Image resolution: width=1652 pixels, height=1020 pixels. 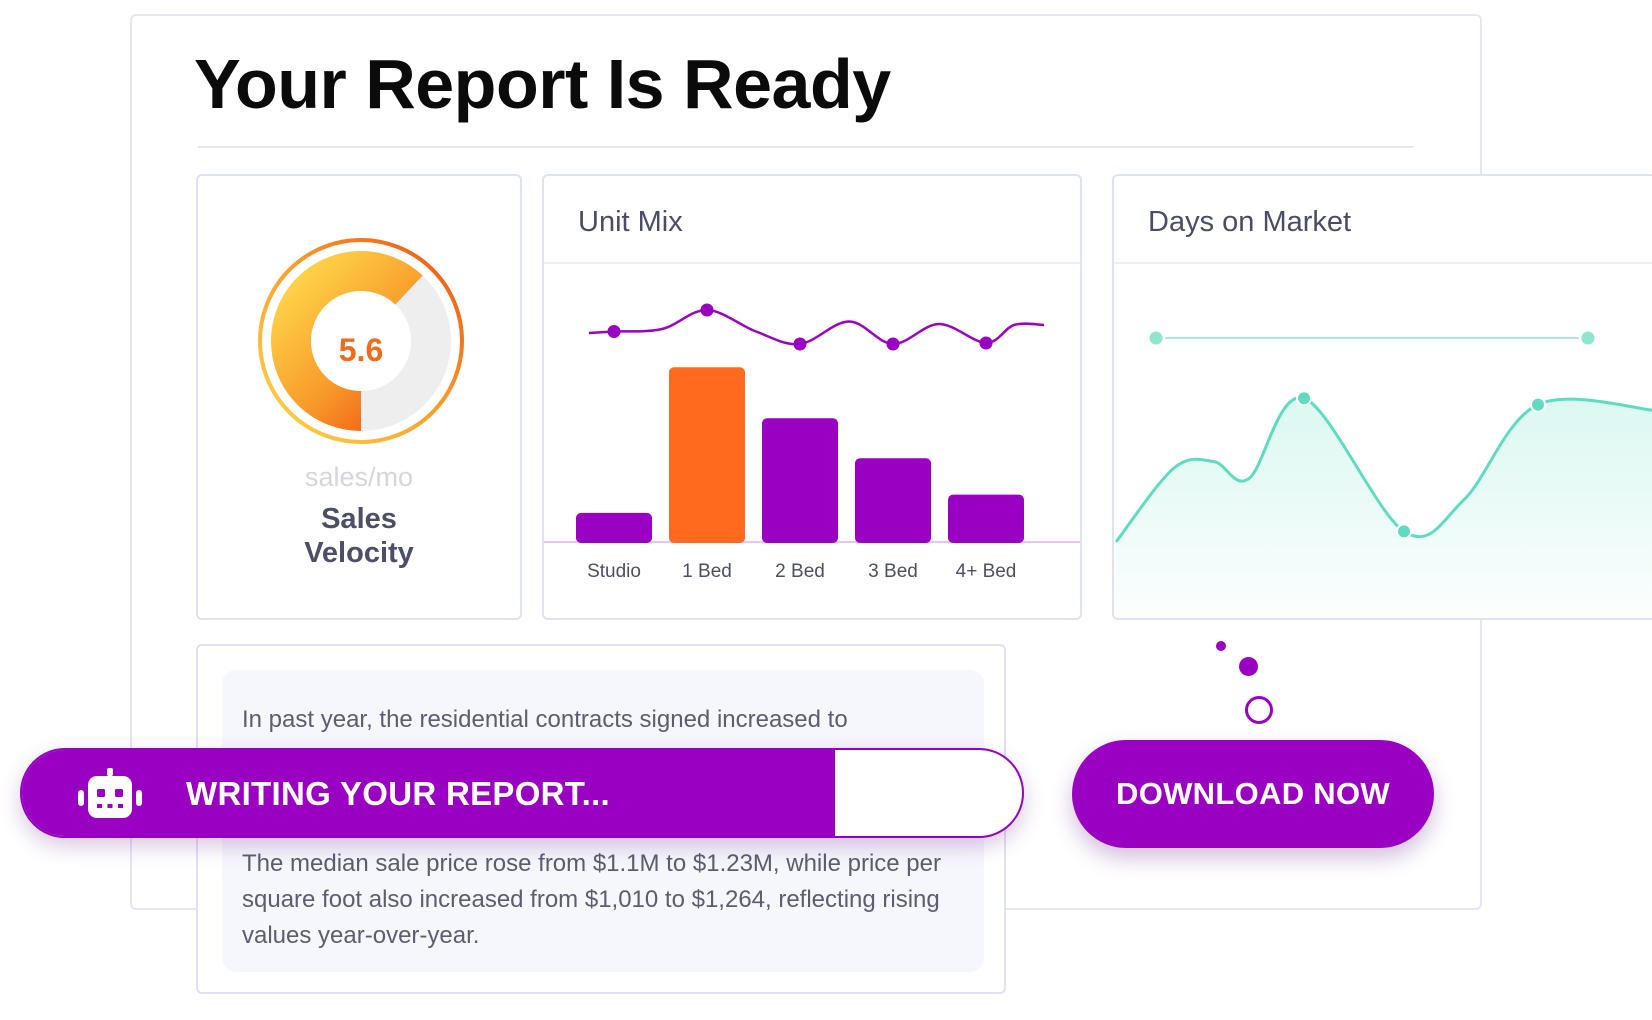 What do you see at coordinates (986, 518) in the screenshot?
I see `bar-4-bed` at bounding box center [986, 518].